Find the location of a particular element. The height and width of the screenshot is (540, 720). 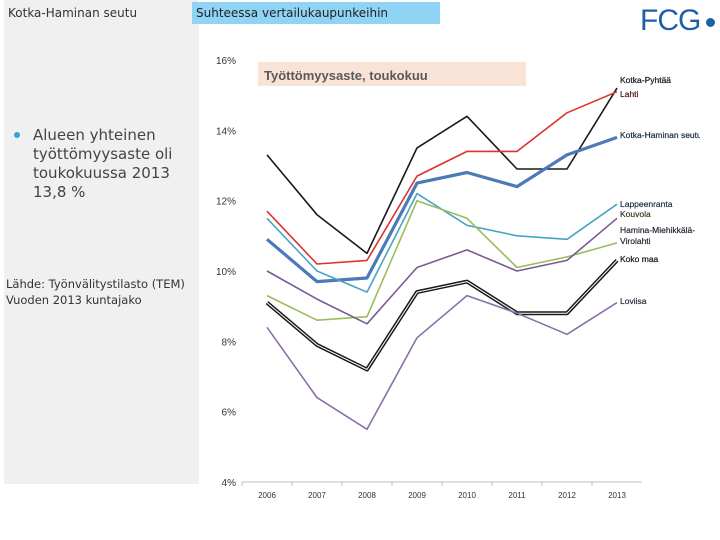

series-line-loviisa is located at coordinates (442, 362).